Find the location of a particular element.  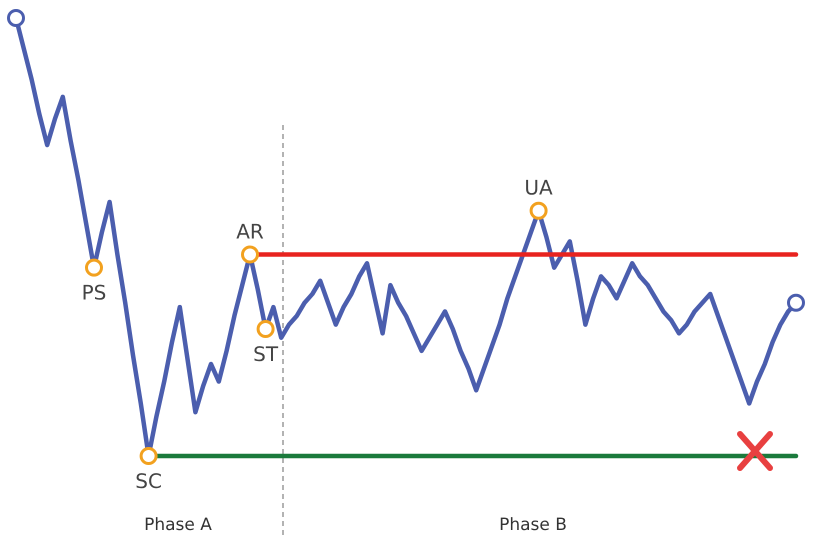

annotation: AR is located at coordinates (250, 232).